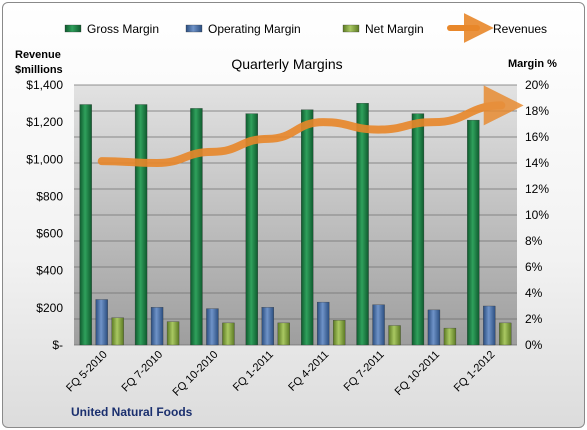 The width and height of the screenshot is (587, 430). Describe the element at coordinates (73, 28) in the screenshot. I see `gross-margin-bar-legend-swatch` at that location.